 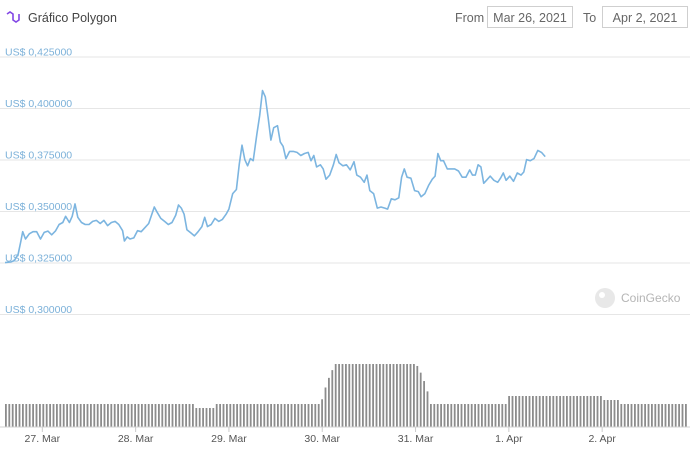 I want to click on y-tick-label: US$ 0,375000, so click(x=38, y=156).